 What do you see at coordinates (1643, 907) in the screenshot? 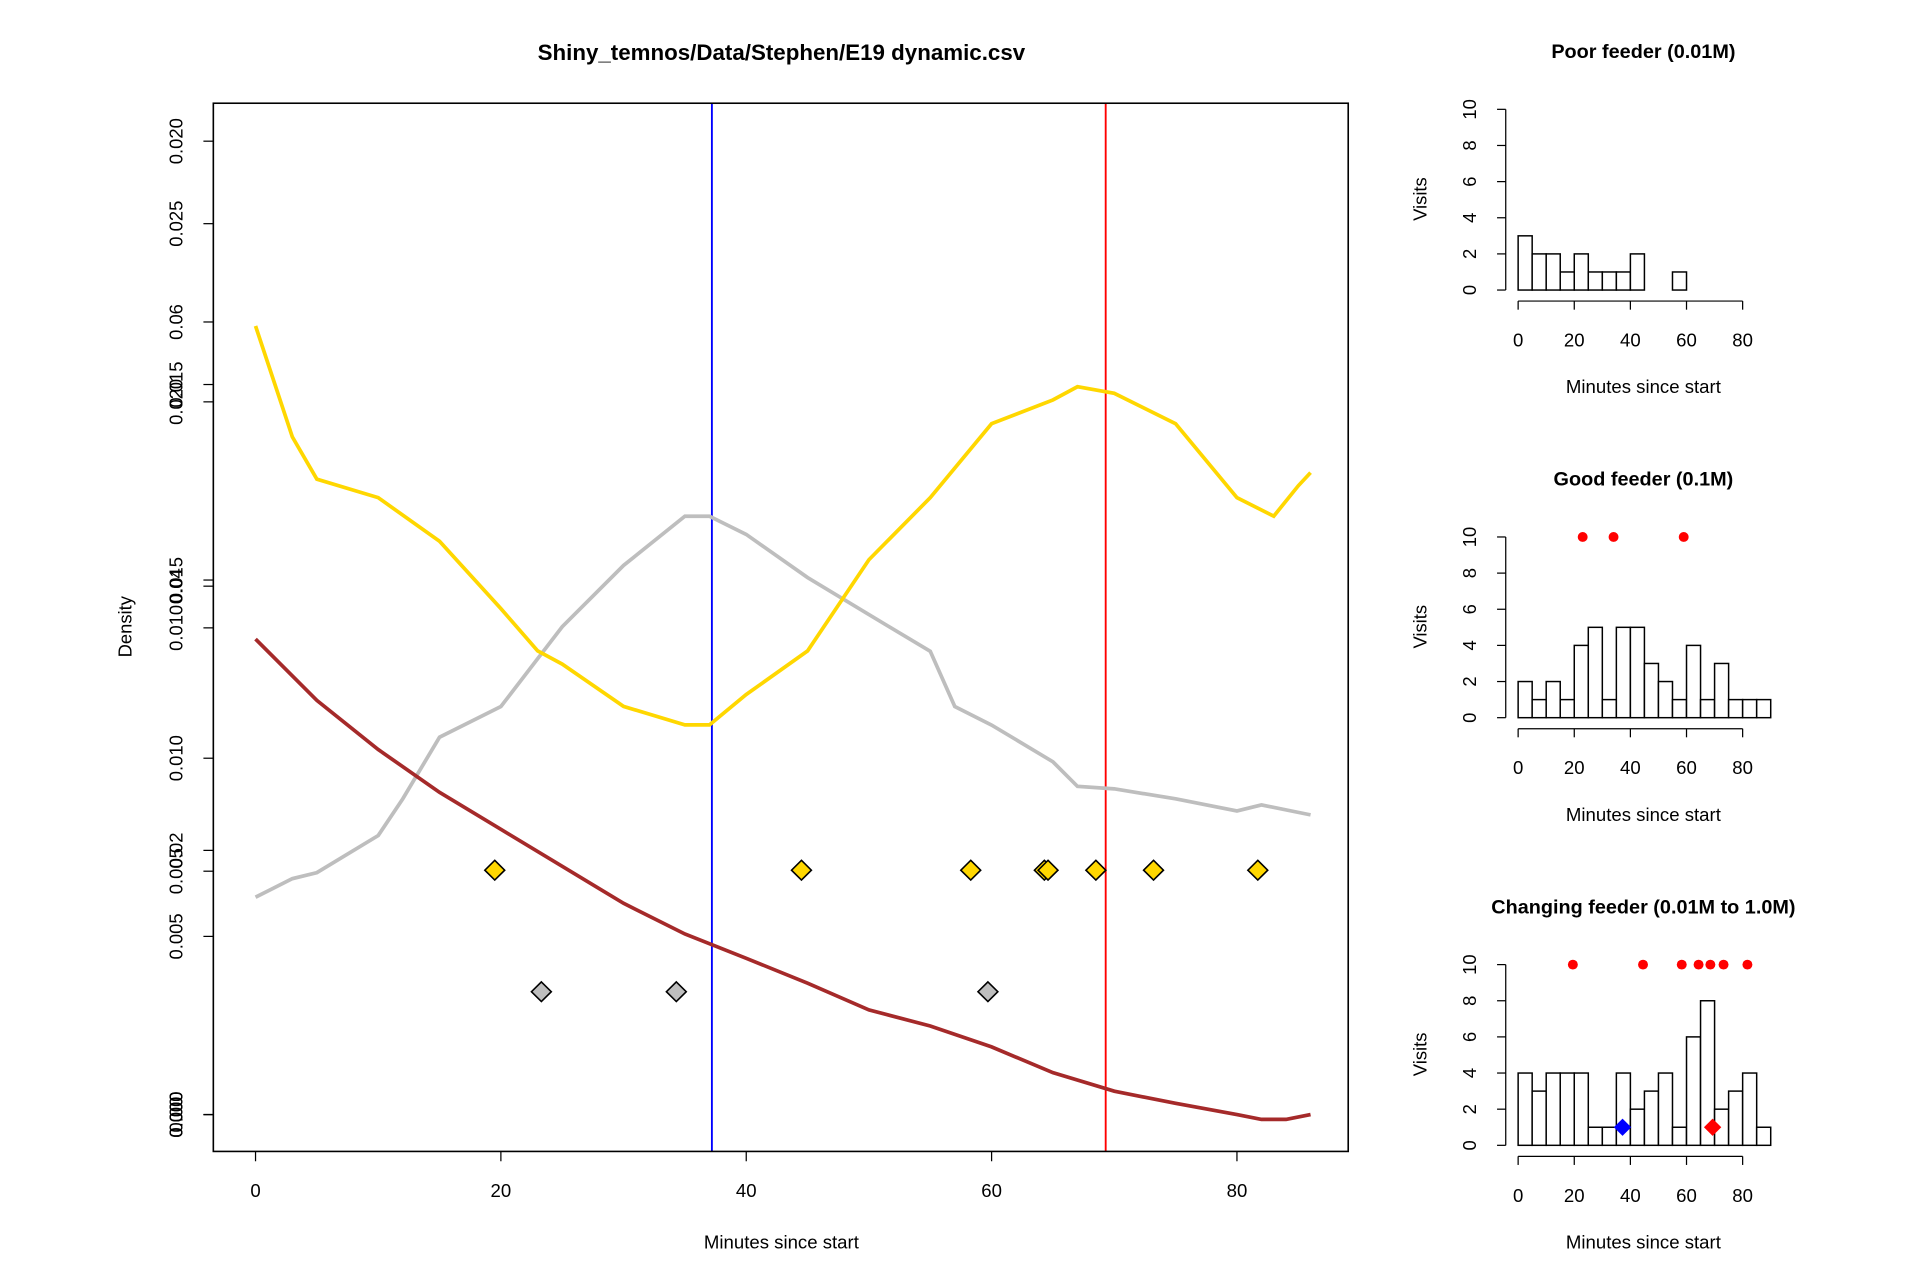
I see `panel-title: Changing feeder (0.01M to 1.0M)` at bounding box center [1643, 907].